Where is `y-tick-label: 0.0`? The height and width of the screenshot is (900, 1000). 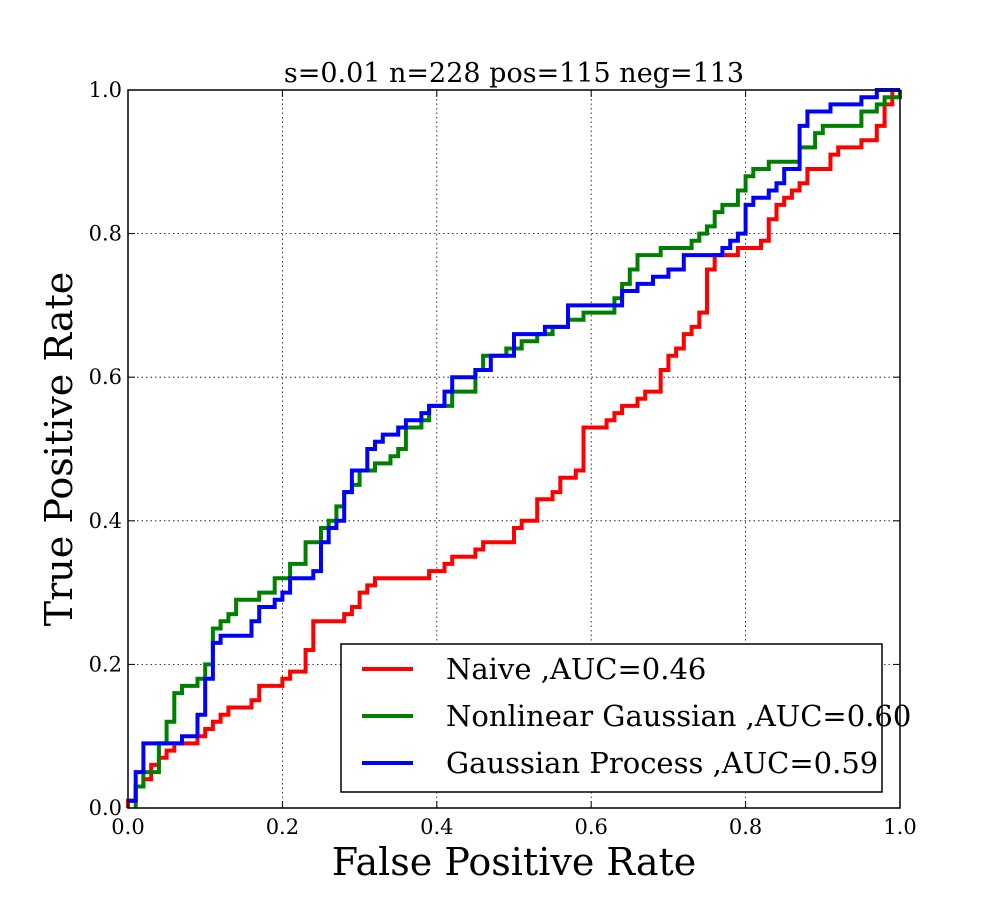
y-tick-label: 0.0 is located at coordinates (105, 808).